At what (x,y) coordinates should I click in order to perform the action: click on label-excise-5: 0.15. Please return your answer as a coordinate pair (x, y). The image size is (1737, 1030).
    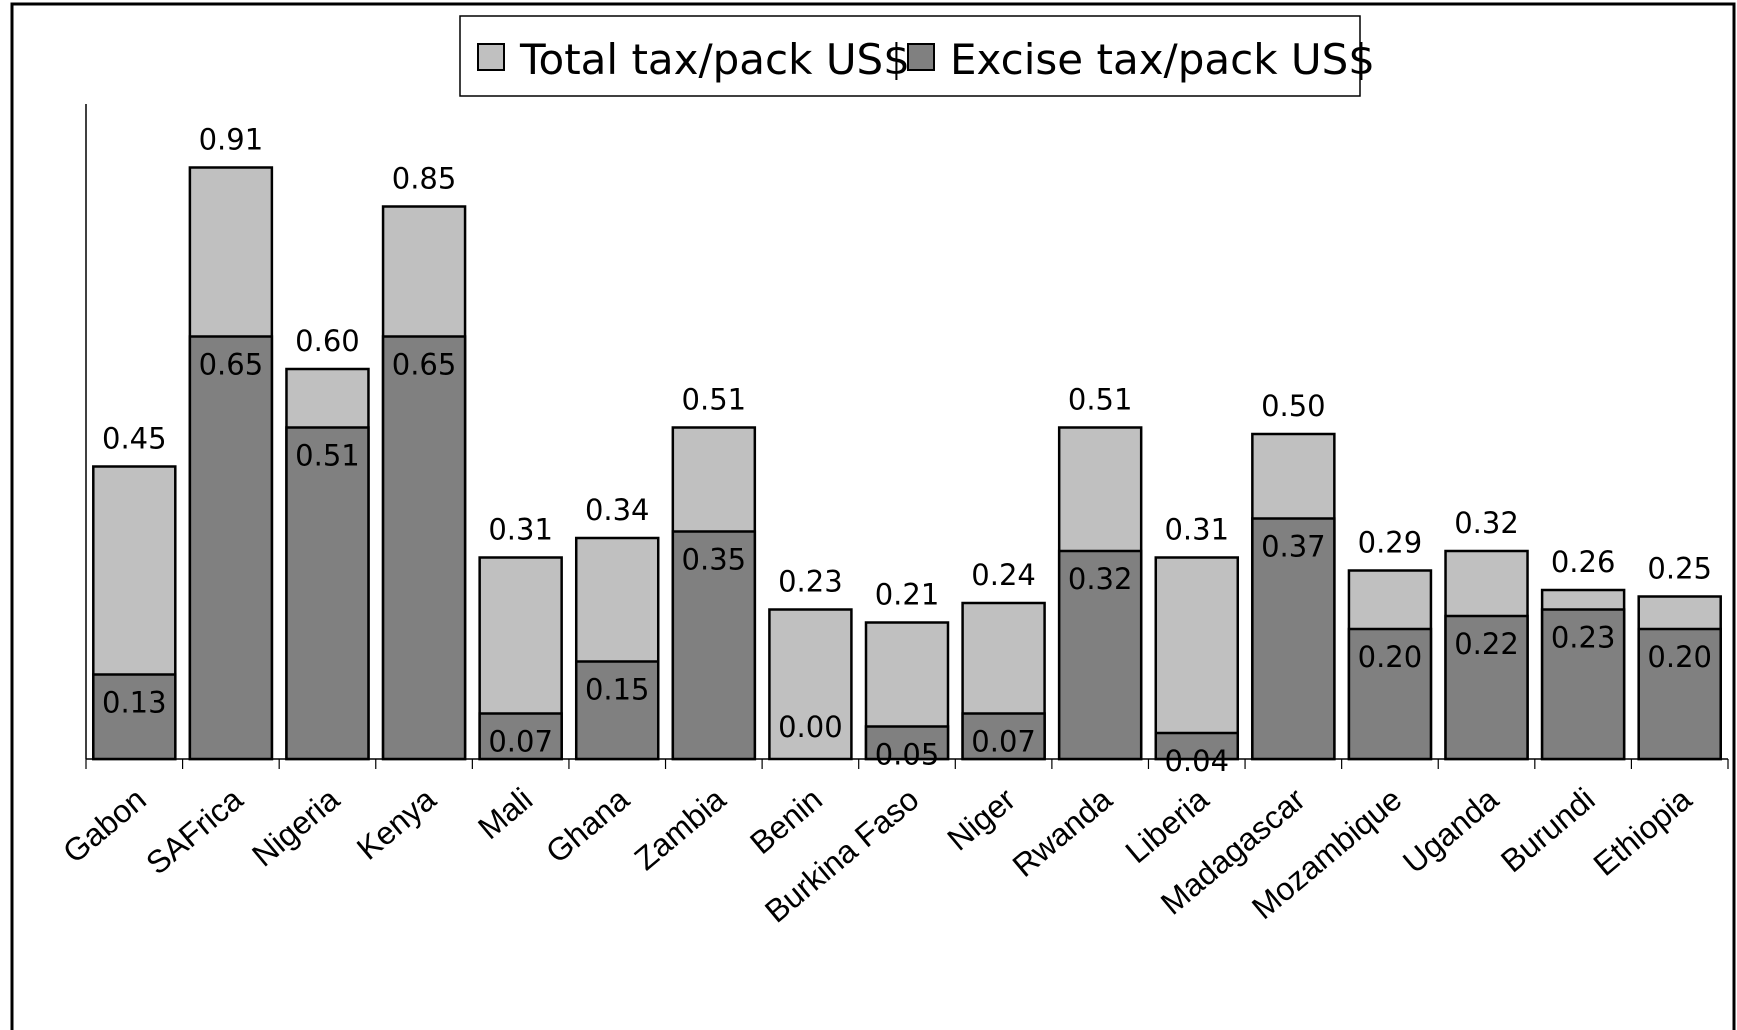
    Looking at the image, I should click on (617, 690).